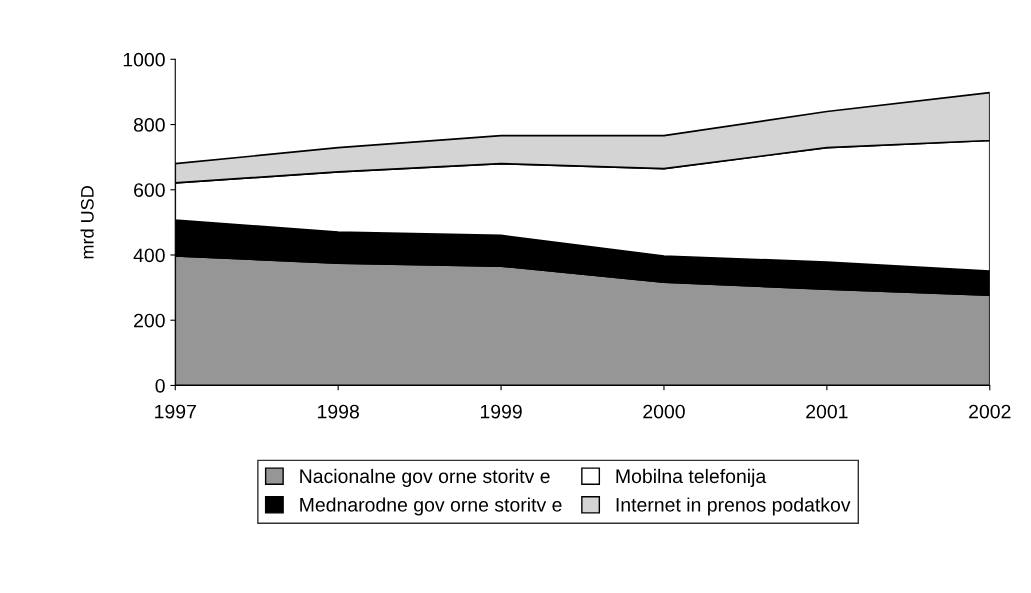 The width and height of the screenshot is (1031, 593). I want to click on y-axis-title: mrd USD, so click(87, 222).